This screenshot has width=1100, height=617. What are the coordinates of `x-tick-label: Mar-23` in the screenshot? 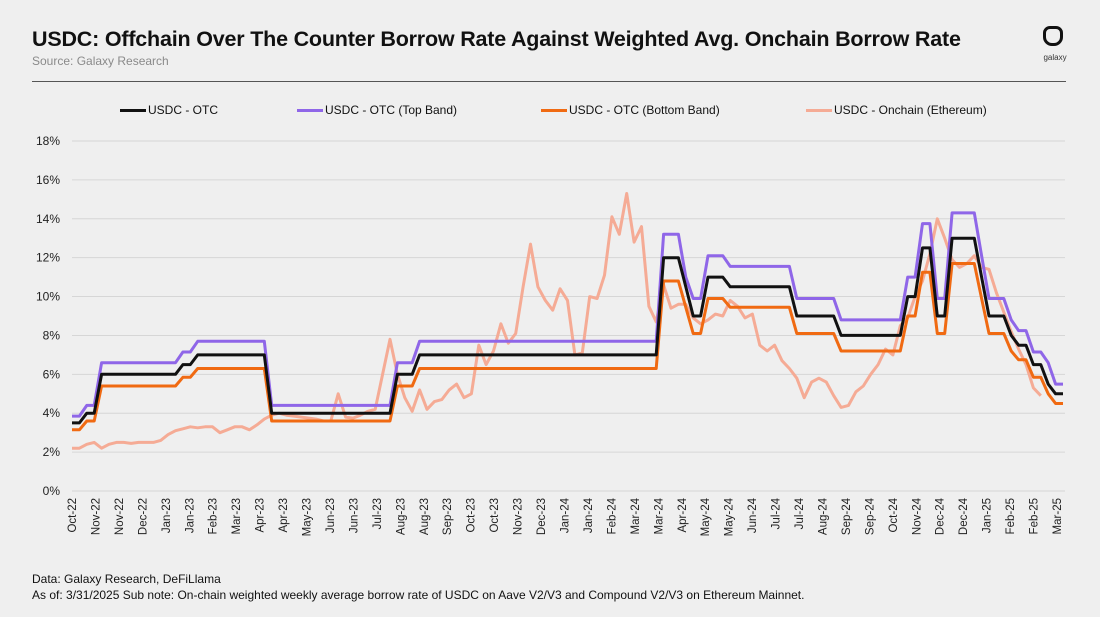 It's located at (237, 516).